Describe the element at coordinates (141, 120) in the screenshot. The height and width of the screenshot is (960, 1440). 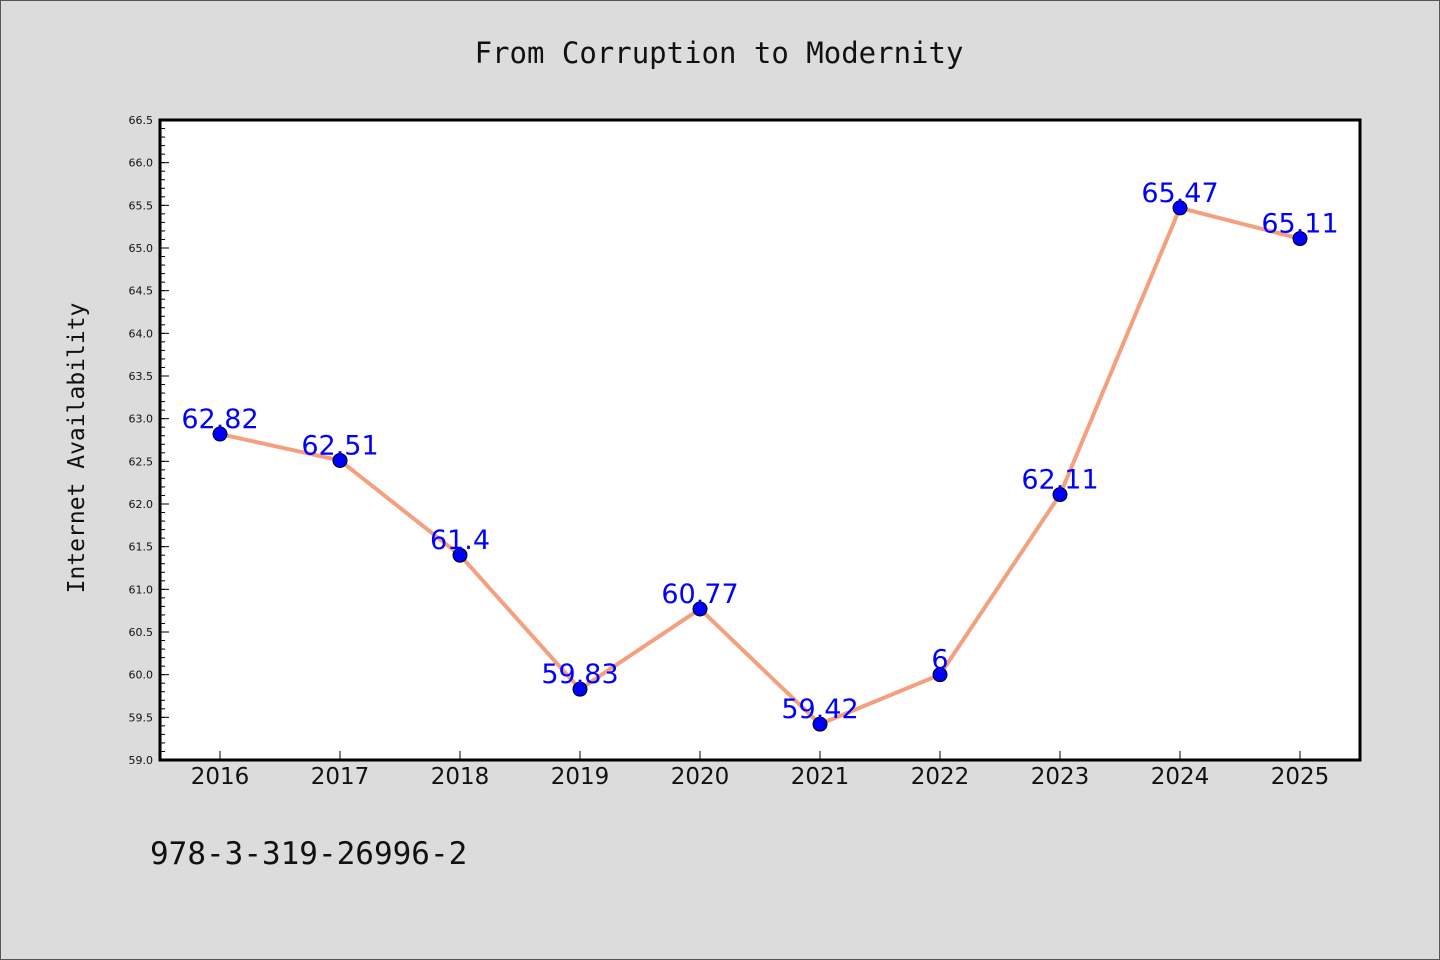
I see `y-tick-label: 66.5` at that location.